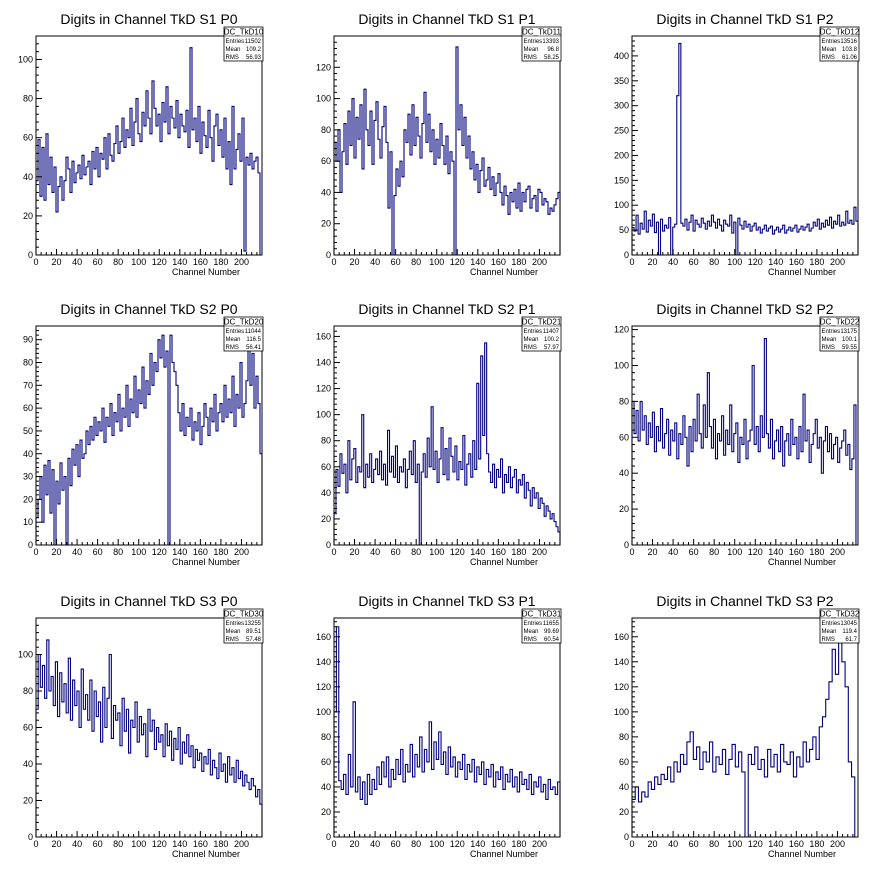  I want to click on stats-box: DC_TkD31 Entries 11655 Mean 99.69 RMS 60.54, so click(541, 626).